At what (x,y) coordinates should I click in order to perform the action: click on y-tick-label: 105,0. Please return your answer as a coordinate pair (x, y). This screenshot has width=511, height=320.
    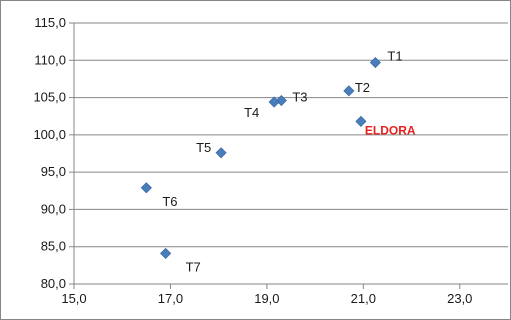
    Looking at the image, I should click on (49, 97).